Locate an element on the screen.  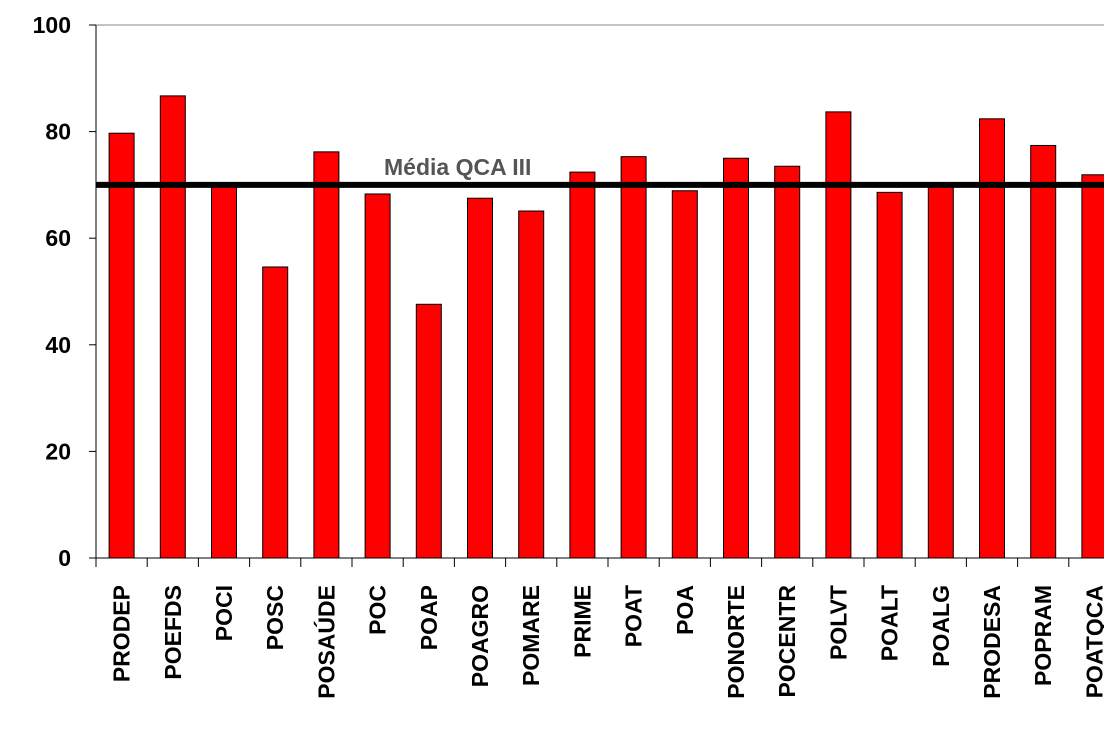
x-tick-label: POSC is located at coordinates (275, 617).